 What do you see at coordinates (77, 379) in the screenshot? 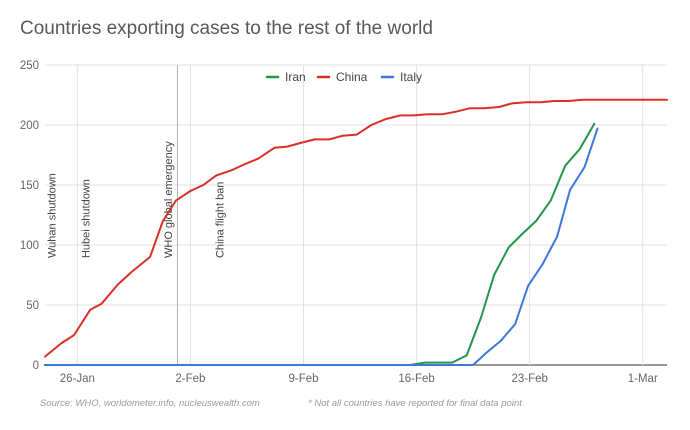
I see `x-tick-label: 26-Jan` at bounding box center [77, 379].